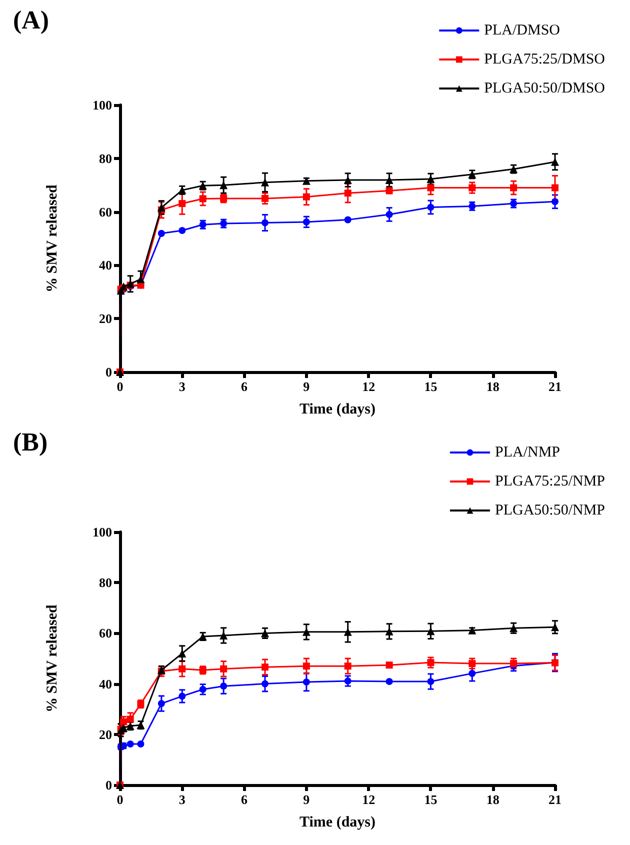 This screenshot has width=630, height=845. Describe the element at coordinates (550, 510) in the screenshot. I see `legend-label: PLGA50:50/NMP` at that location.